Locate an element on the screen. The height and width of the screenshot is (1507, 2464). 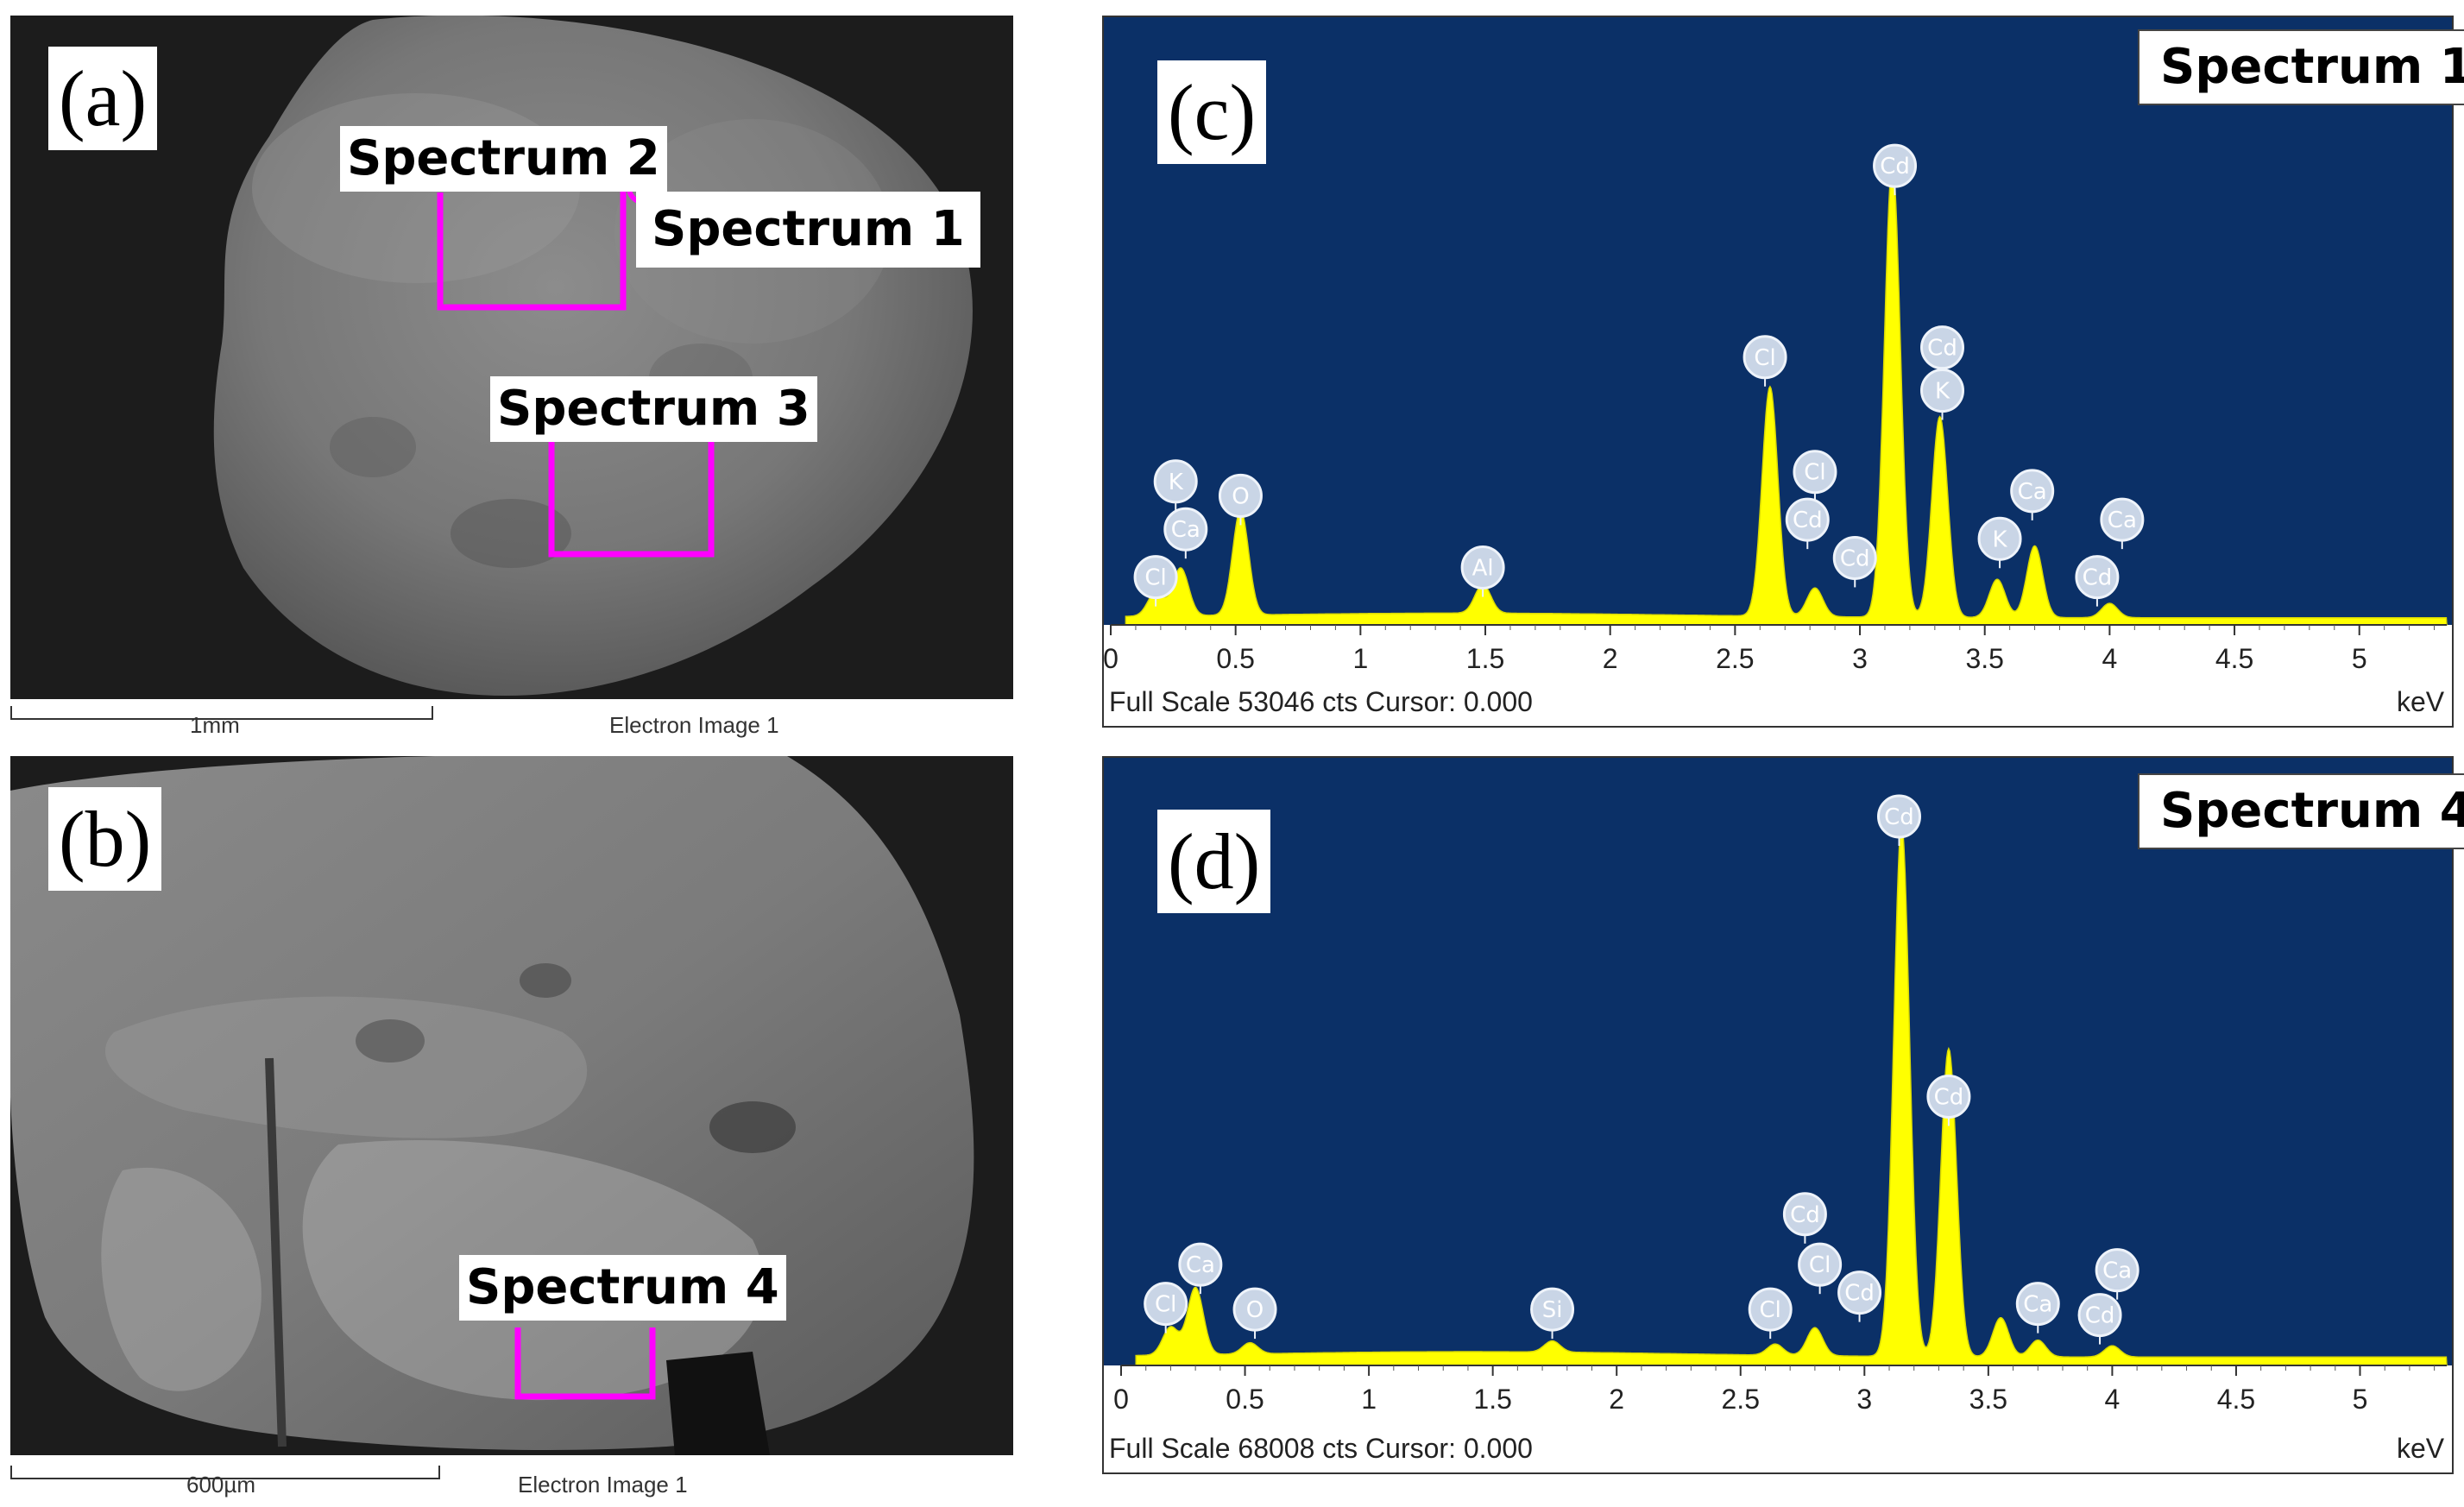
spectrum-d-x-tick-label: 2.5 is located at coordinates (1741, 1400).